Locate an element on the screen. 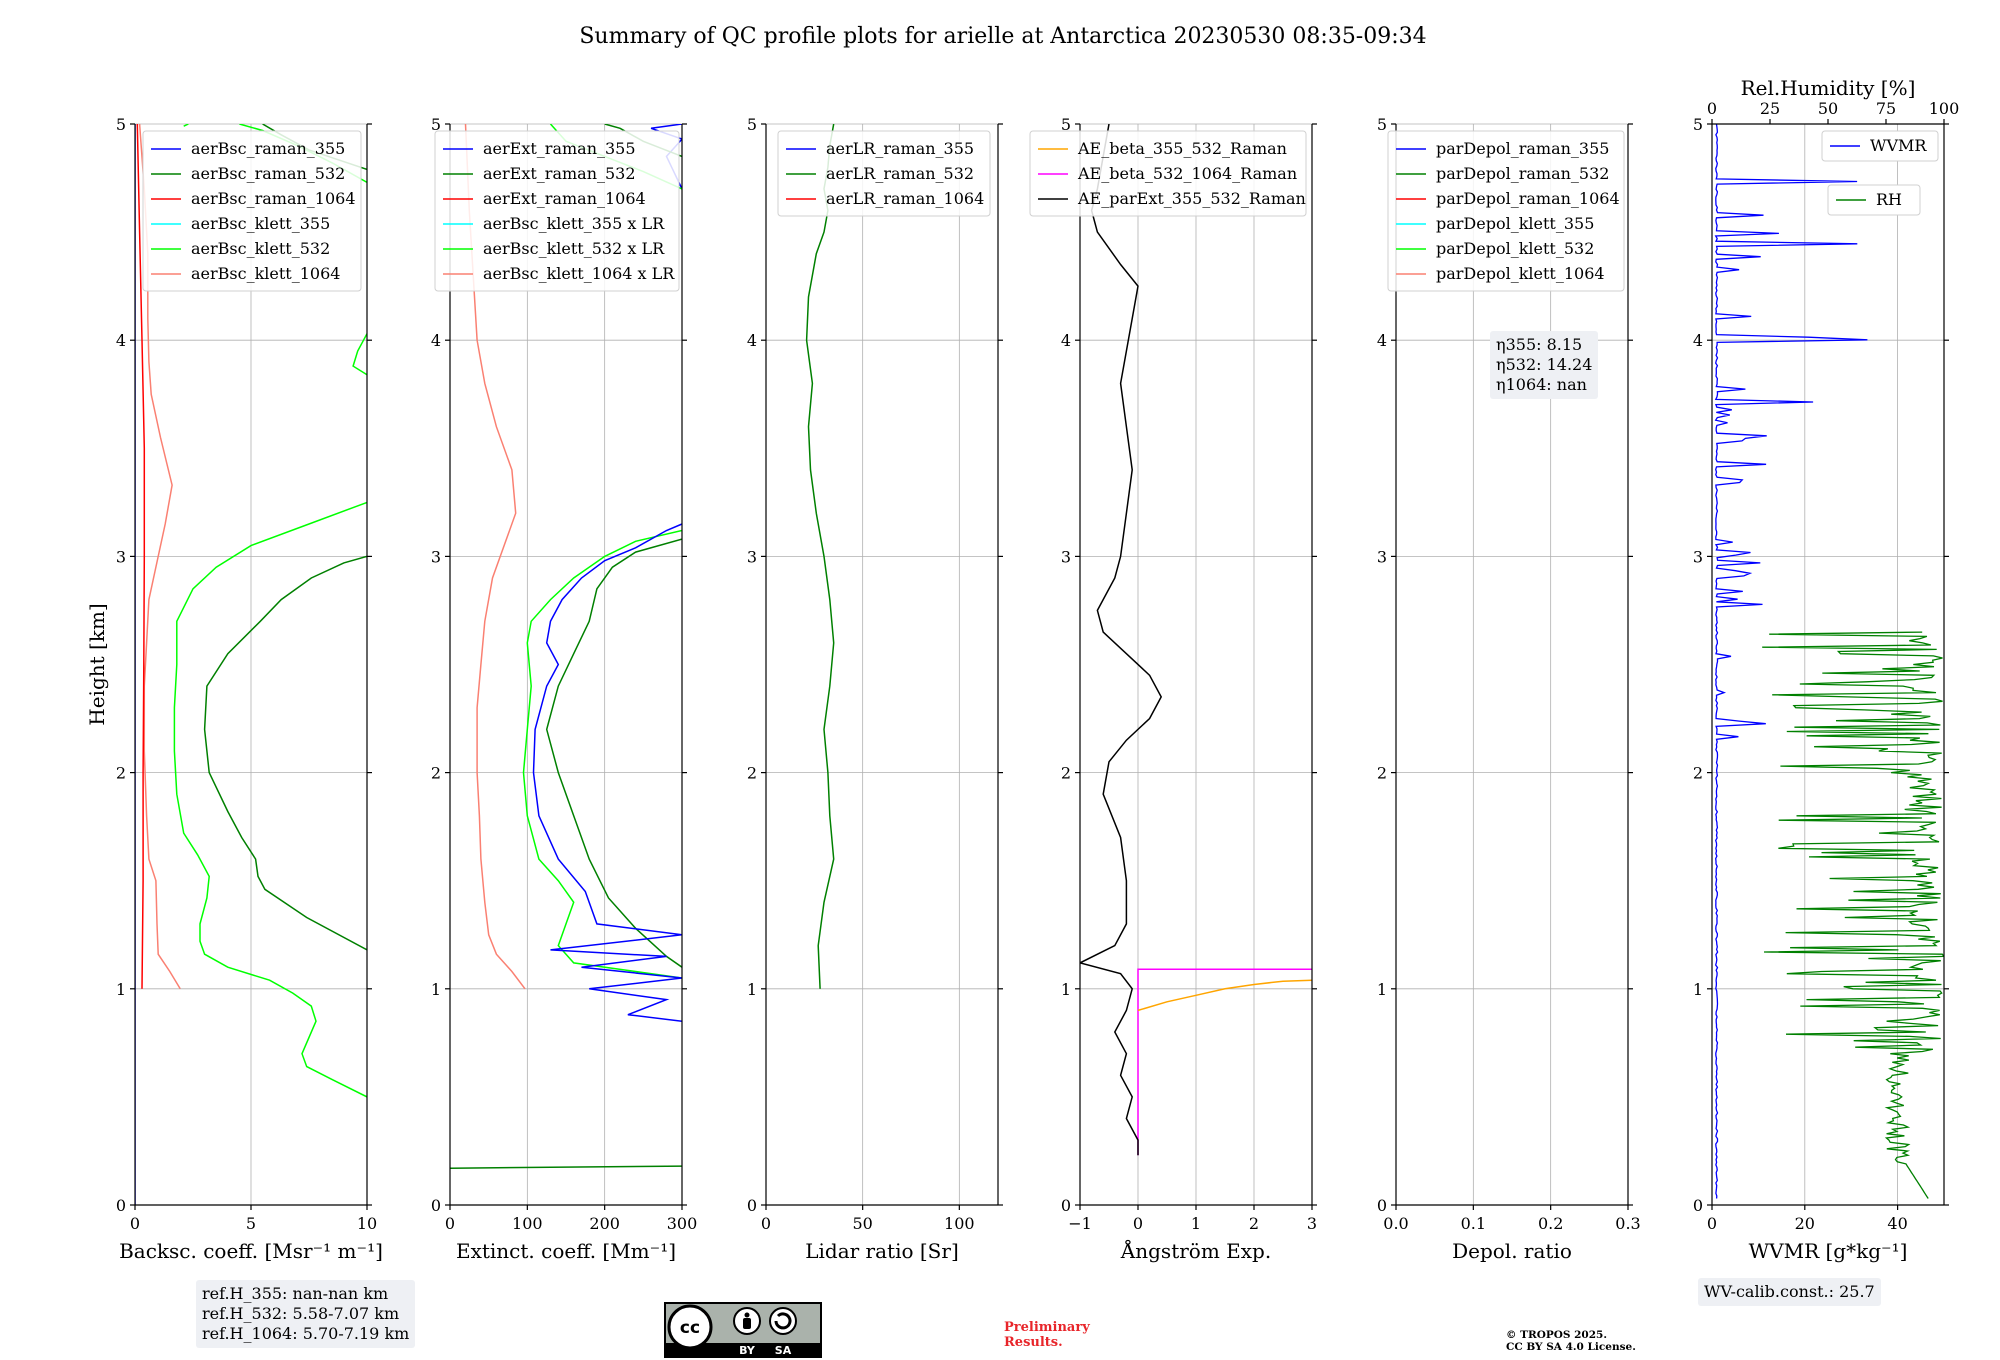 The height and width of the screenshot is (1360, 2000). legend-entry: aerExt_raman_355 is located at coordinates (559, 148).